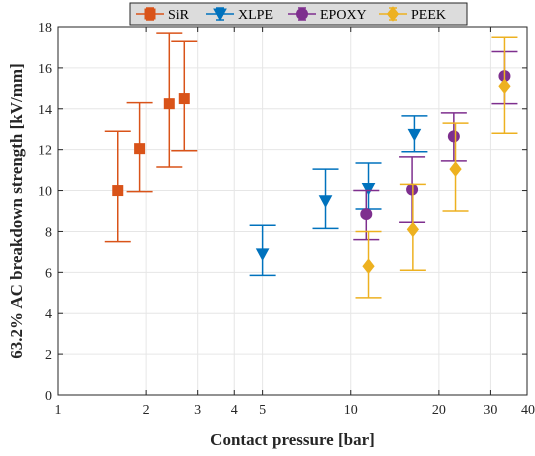  What do you see at coordinates (262, 410) in the screenshot?
I see `x-tick-label: 5` at bounding box center [262, 410].